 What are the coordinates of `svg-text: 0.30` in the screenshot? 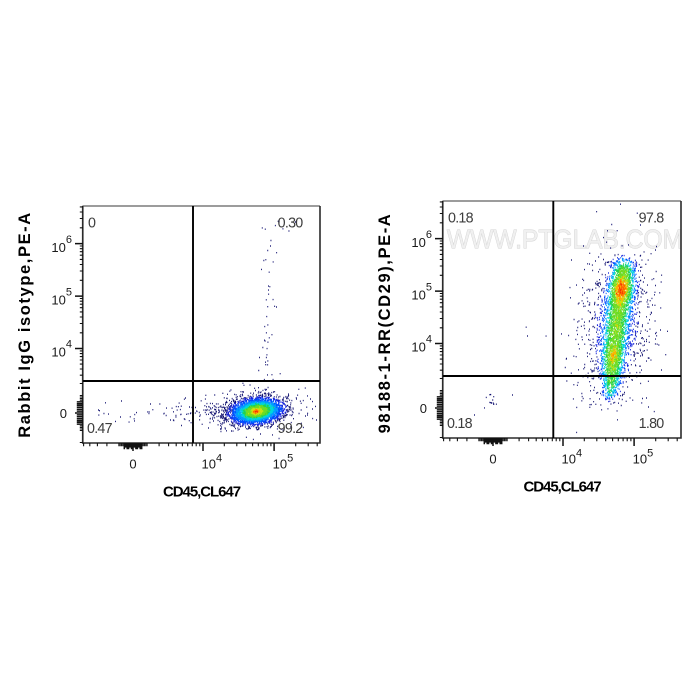 It's located at (291, 223).